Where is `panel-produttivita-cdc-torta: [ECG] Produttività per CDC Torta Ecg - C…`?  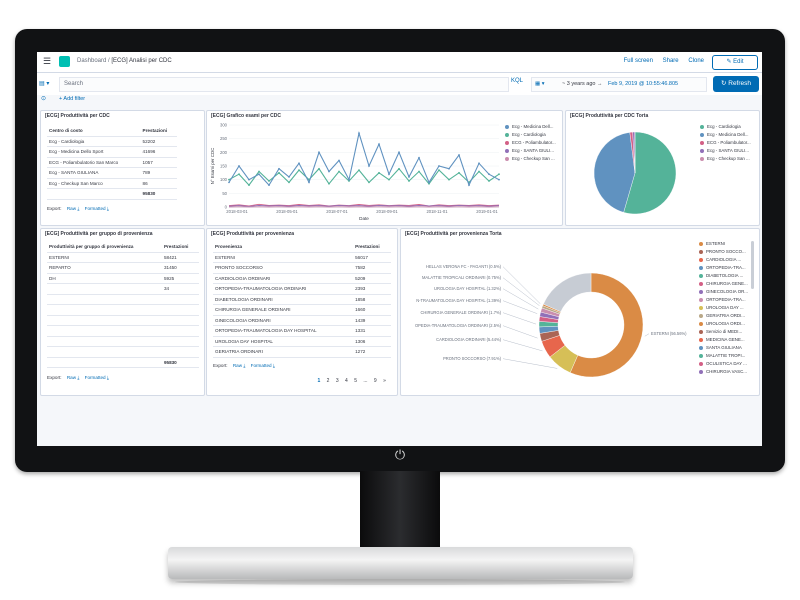 panel-produttivita-cdc-torta: [ECG] Produttività per CDC Torta Ecg - C… is located at coordinates (662, 168).